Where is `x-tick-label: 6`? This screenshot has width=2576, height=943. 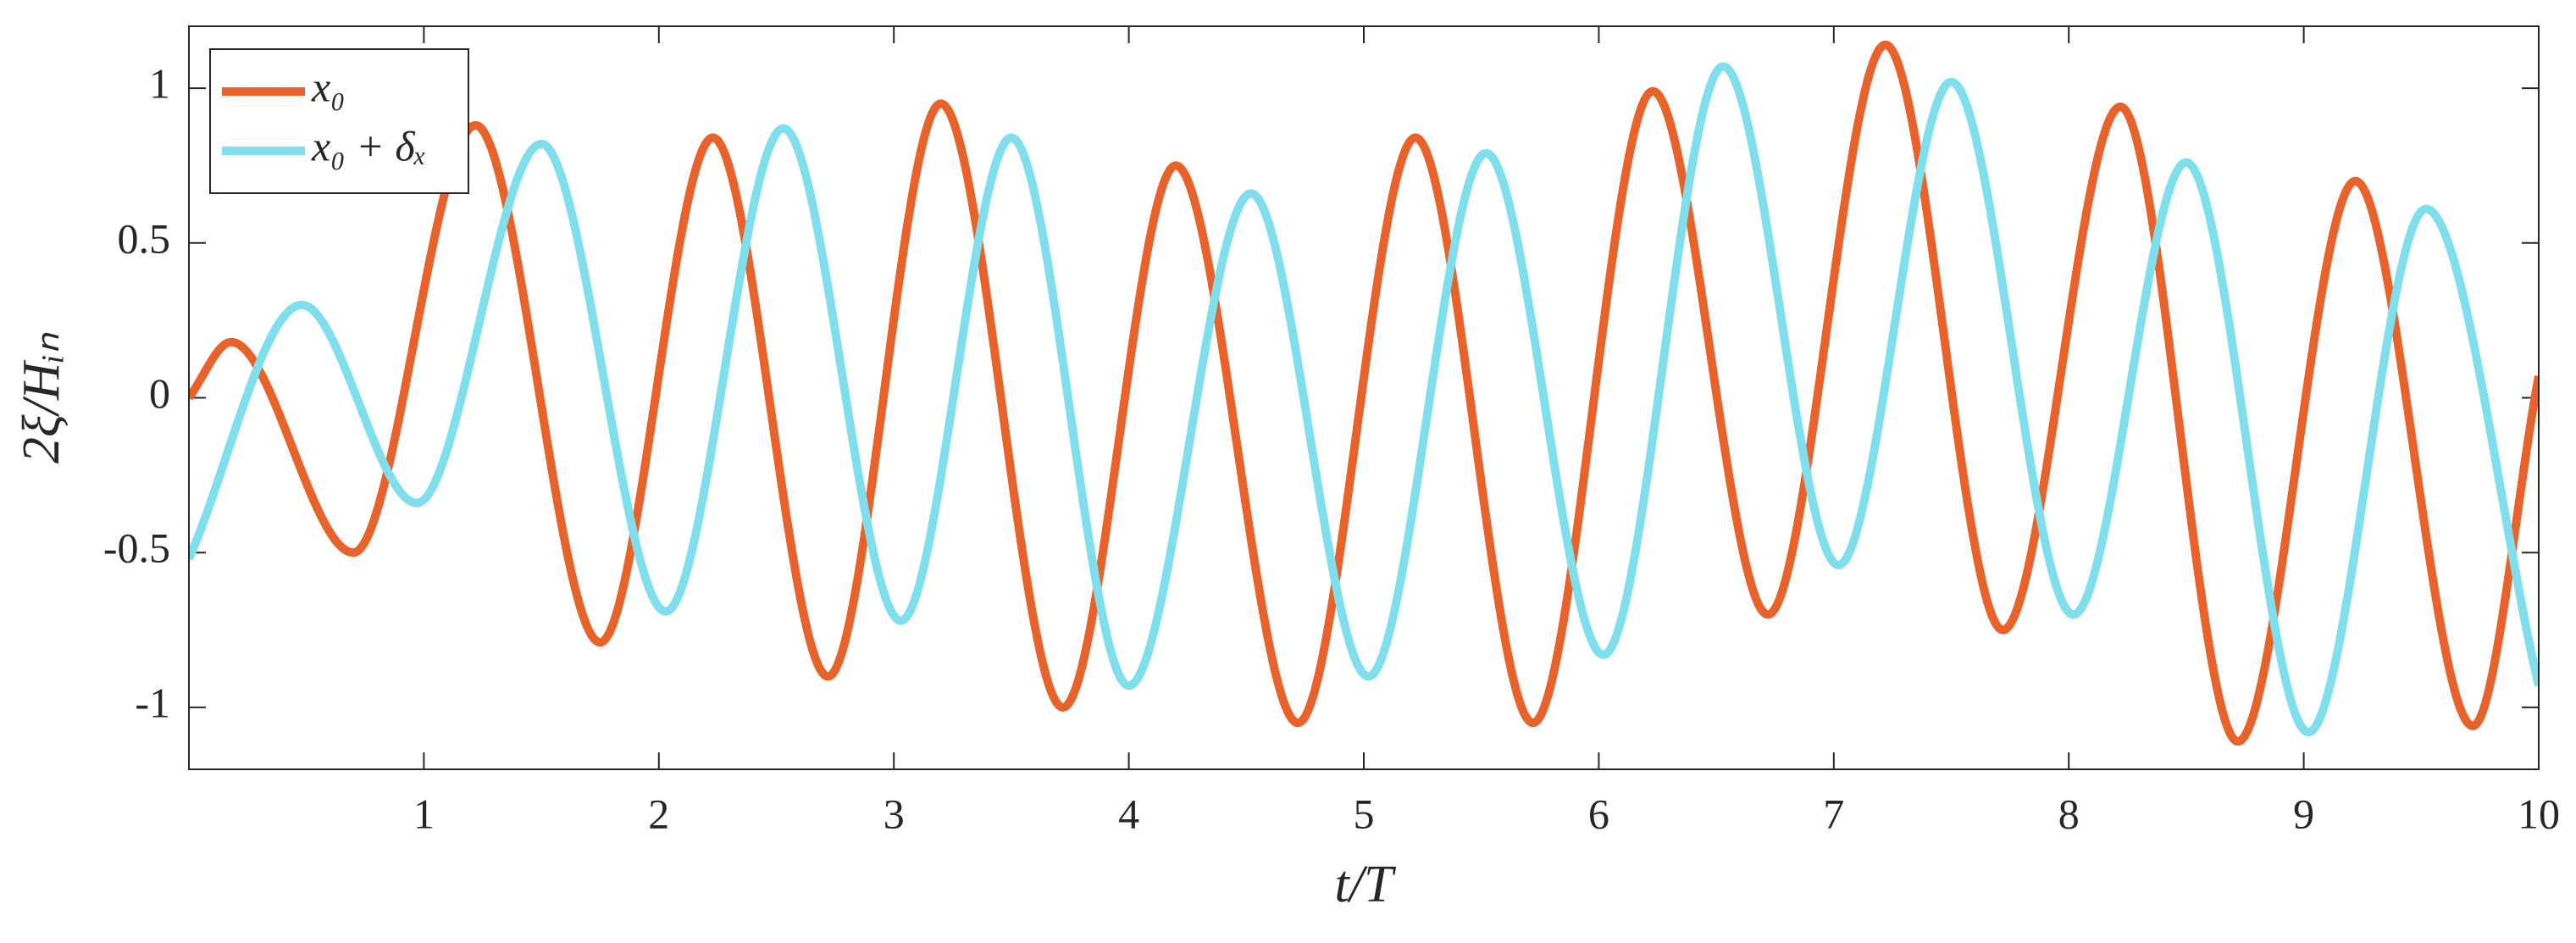 x-tick-label: 6 is located at coordinates (1598, 813).